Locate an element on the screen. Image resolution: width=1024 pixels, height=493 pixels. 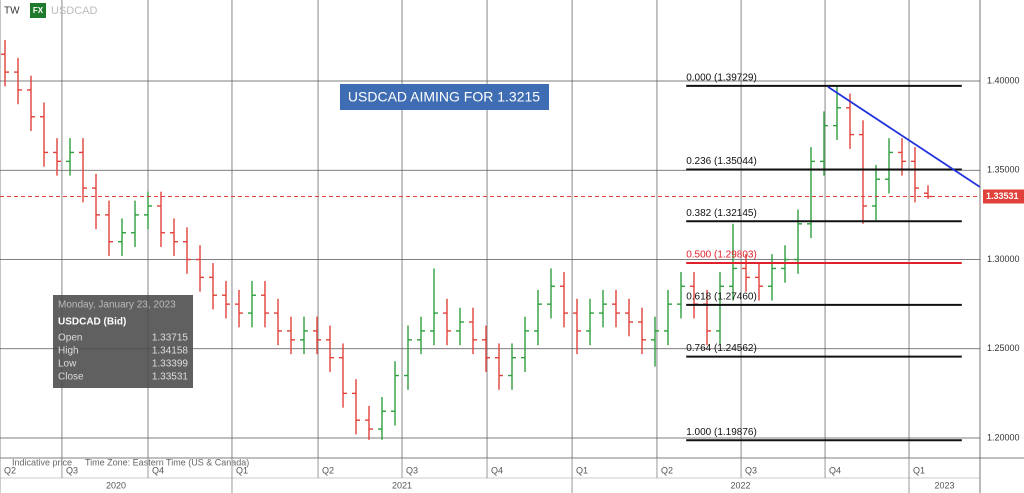
fib-label: 0.764 (1.24562) is located at coordinates (721, 348).